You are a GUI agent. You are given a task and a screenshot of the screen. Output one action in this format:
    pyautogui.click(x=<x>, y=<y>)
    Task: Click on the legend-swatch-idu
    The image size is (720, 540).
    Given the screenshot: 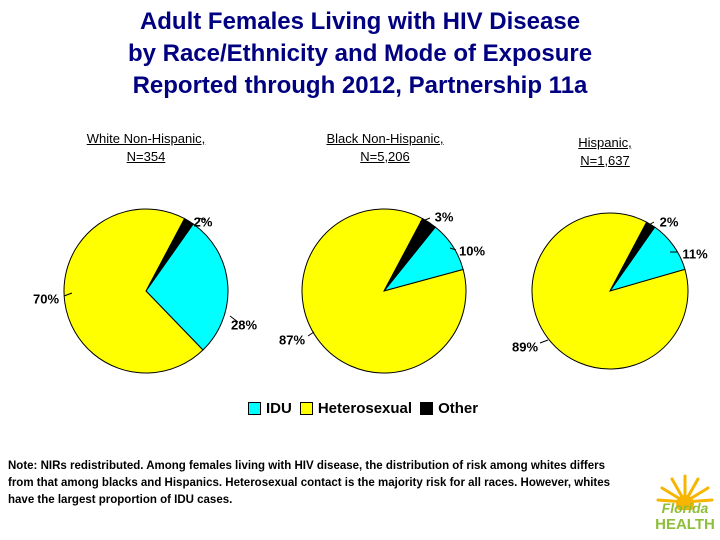 What is the action you would take?
    pyautogui.click(x=254, y=408)
    